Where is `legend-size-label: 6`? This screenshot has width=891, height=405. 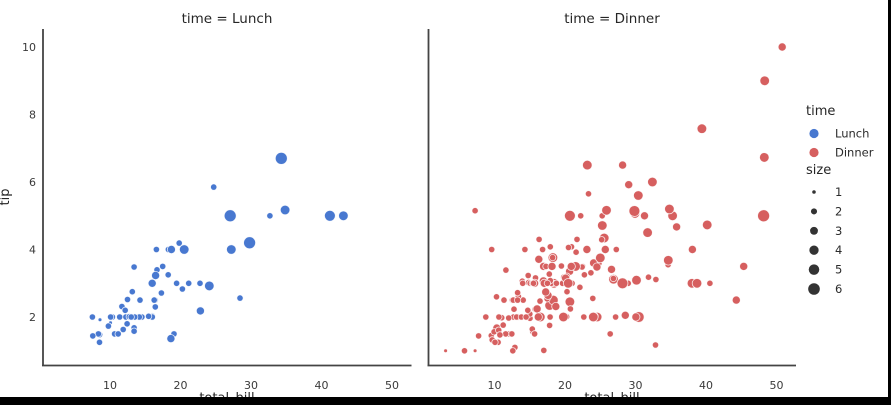 legend-size-label: 6 is located at coordinates (838, 289).